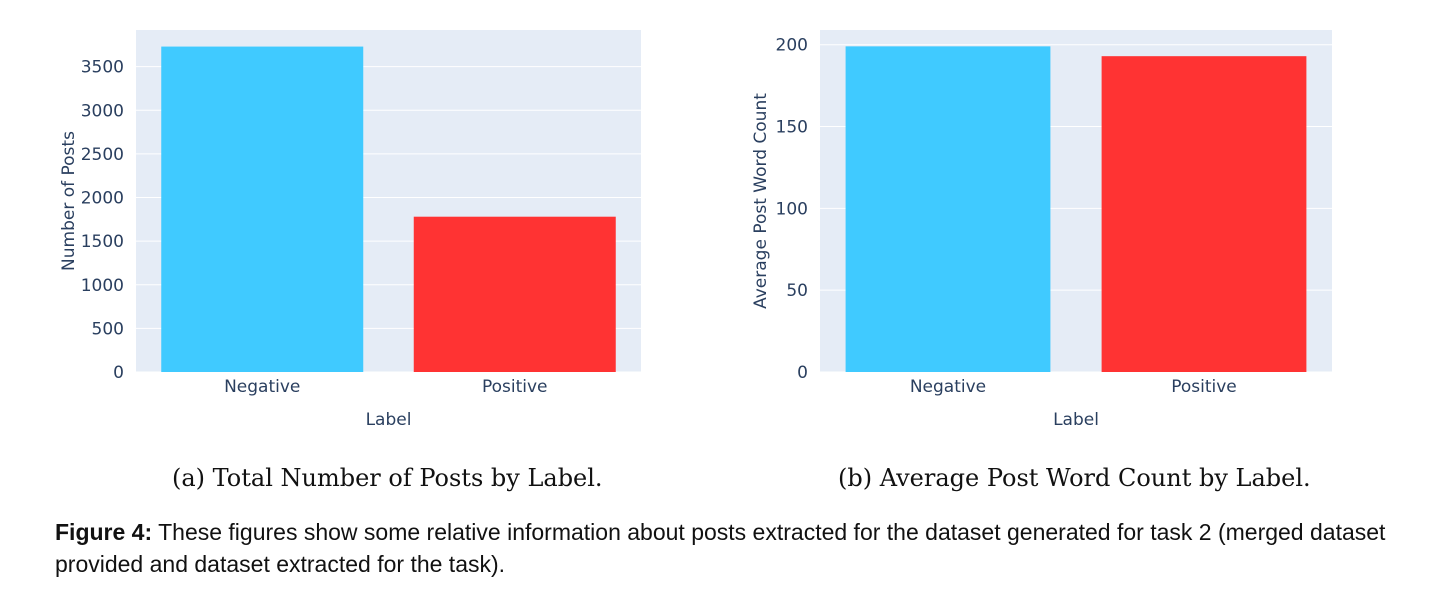 The image size is (1440, 616). What do you see at coordinates (761, 201) in the screenshot?
I see `y-axis-title: Average Post Word Count` at bounding box center [761, 201].